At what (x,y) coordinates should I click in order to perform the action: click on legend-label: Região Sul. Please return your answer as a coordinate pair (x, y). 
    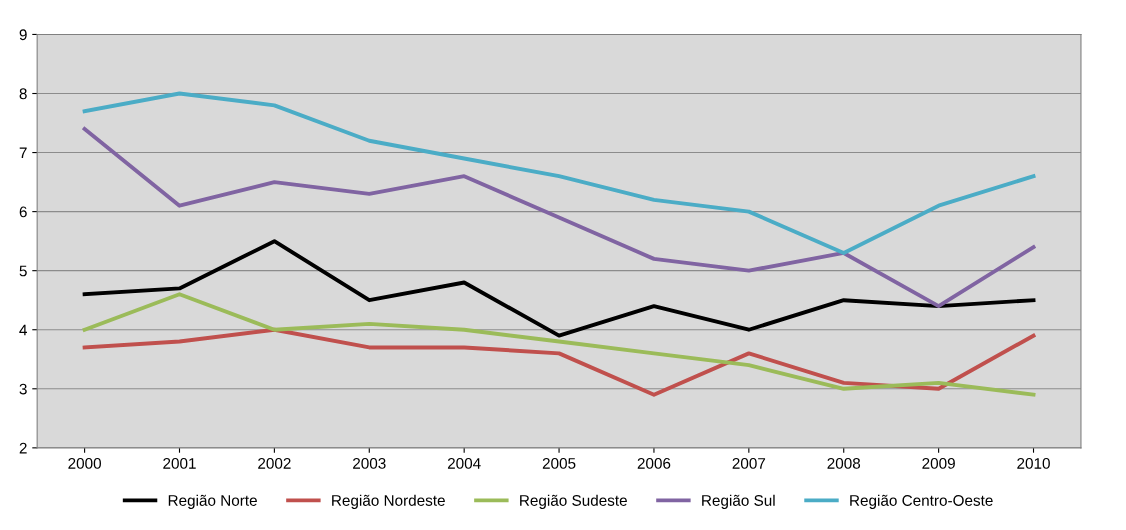
    Looking at the image, I should click on (738, 501).